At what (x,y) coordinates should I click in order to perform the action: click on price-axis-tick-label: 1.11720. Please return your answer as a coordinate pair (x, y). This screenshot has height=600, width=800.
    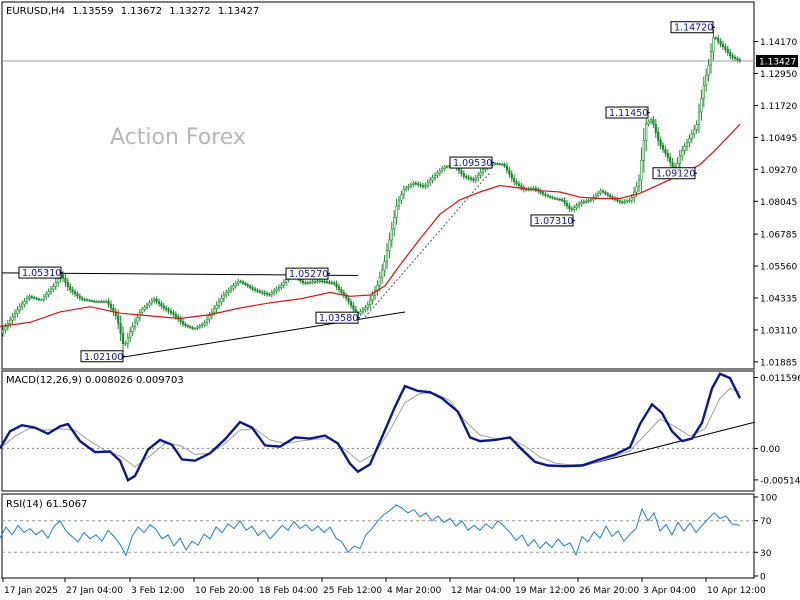
    Looking at the image, I should click on (778, 107).